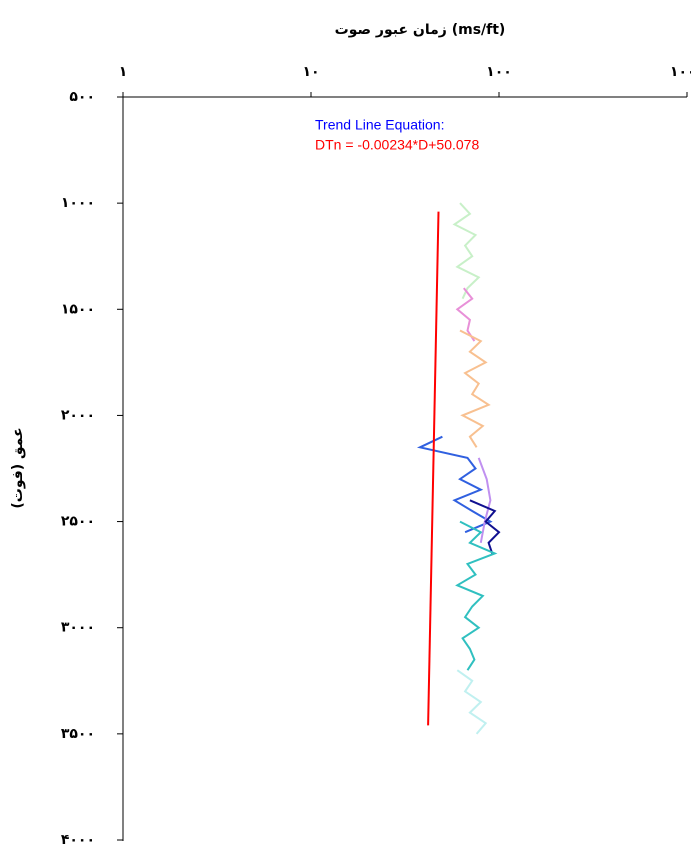 The height and width of the screenshot is (848, 691). Describe the element at coordinates (78, 203) in the screenshot. I see `y-tick-label: ۱۰۰۰` at that location.